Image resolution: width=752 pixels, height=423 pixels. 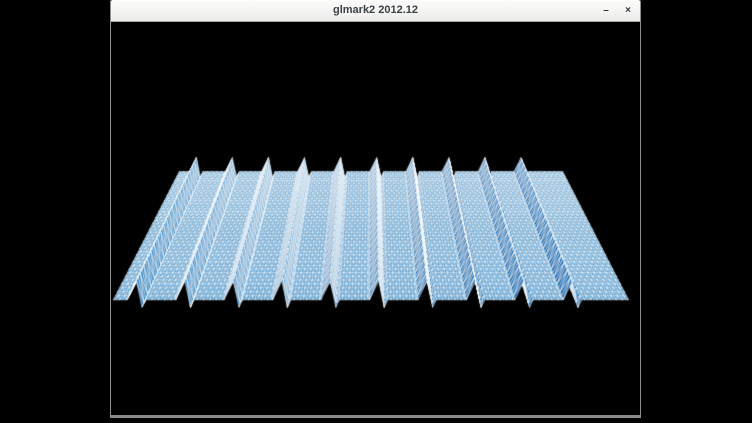 I want to click on close-button: ×, so click(x=628, y=10).